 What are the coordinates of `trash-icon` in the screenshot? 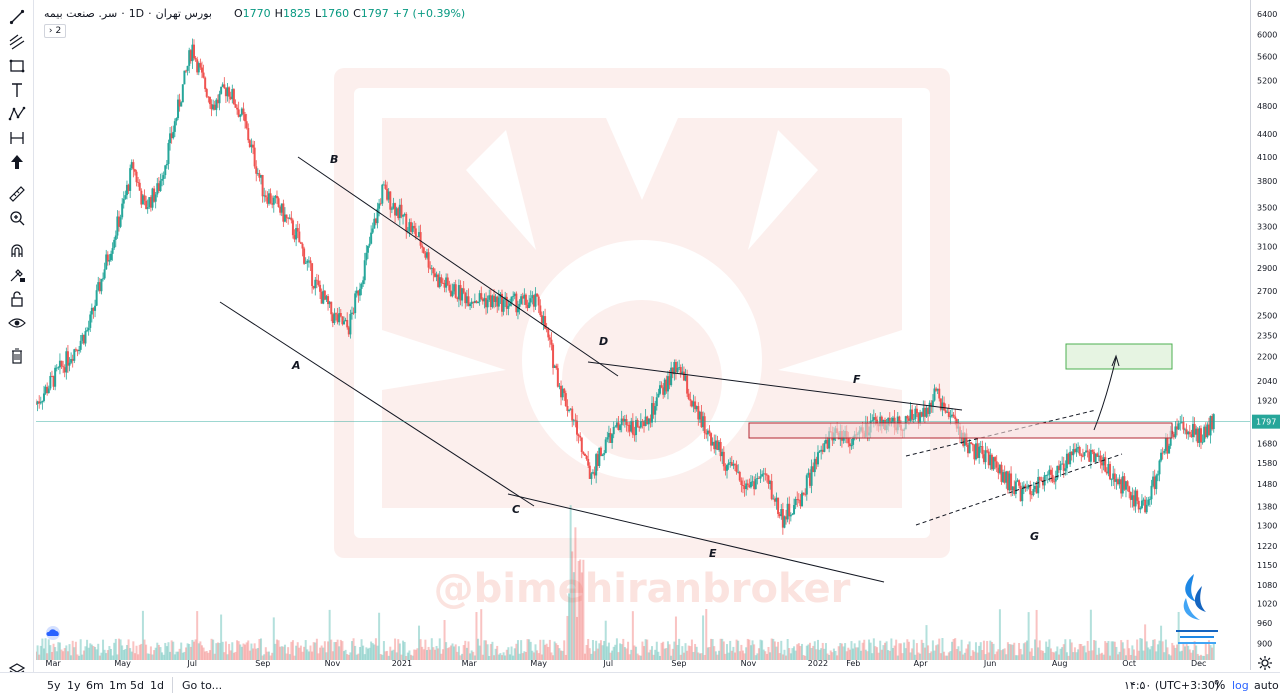 It's located at (17, 356).